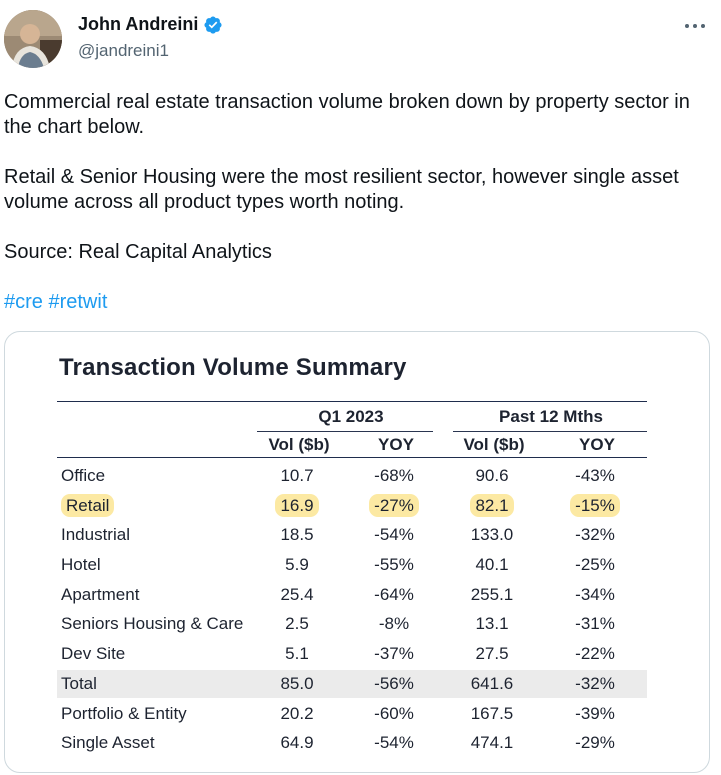 Image resolution: width=721 pixels, height=775 pixels. I want to click on table-cell: 85.0, so click(297, 684).